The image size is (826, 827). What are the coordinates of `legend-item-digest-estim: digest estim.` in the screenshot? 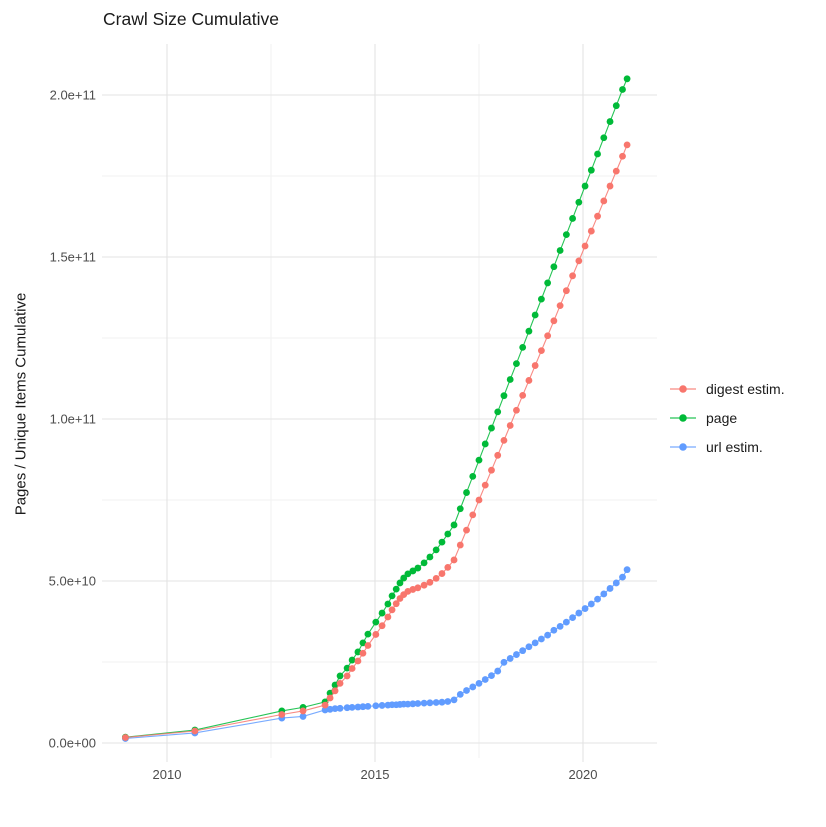 It's located at (727, 389).